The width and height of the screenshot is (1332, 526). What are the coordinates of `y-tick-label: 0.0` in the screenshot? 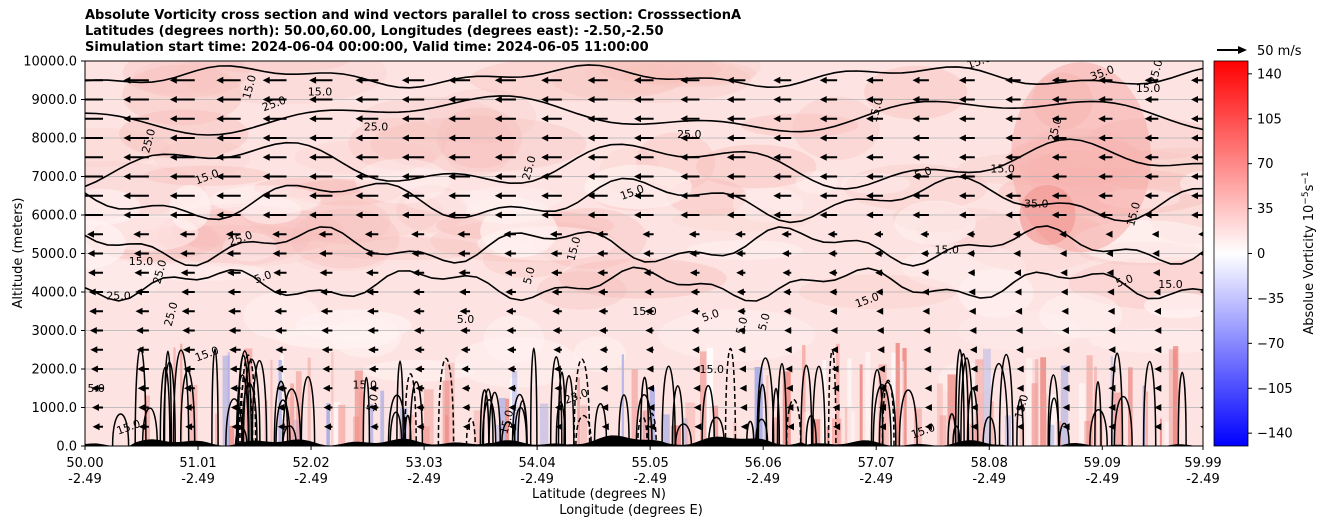 It's located at (66, 447).